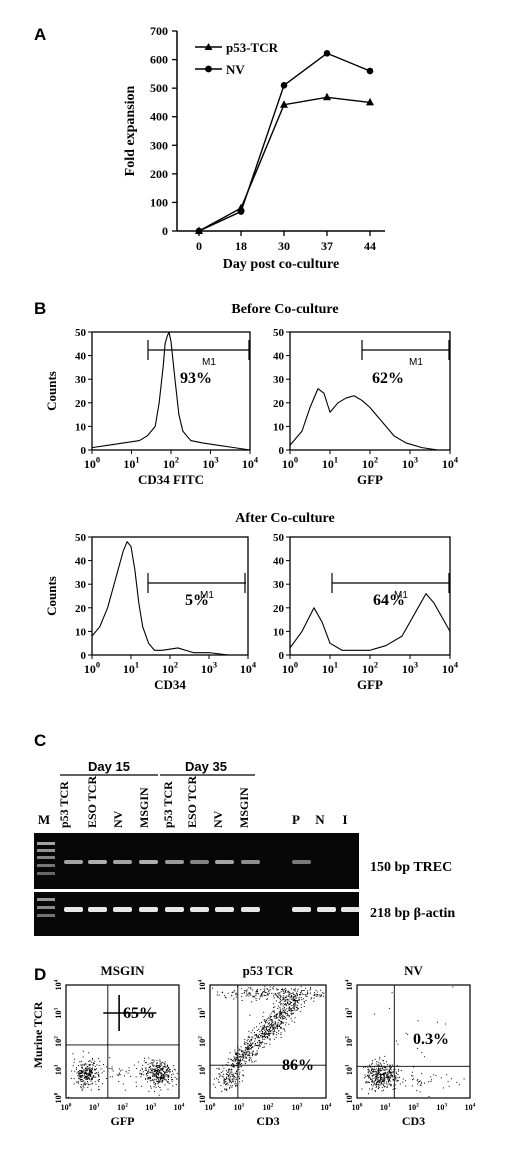  Describe the element at coordinates (203, 1041) in the screenshot. I see `y-tick-label: 10²` at that location.